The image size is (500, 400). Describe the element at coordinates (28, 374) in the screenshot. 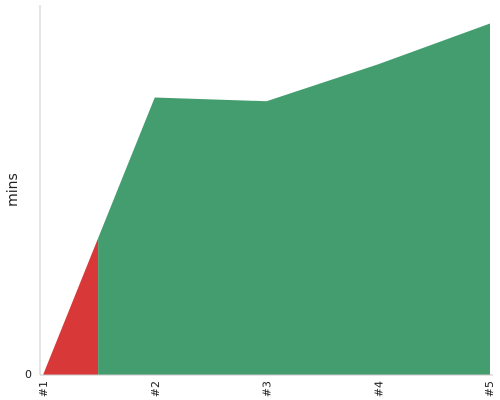

I see `y-tick-label: 0` at that location.